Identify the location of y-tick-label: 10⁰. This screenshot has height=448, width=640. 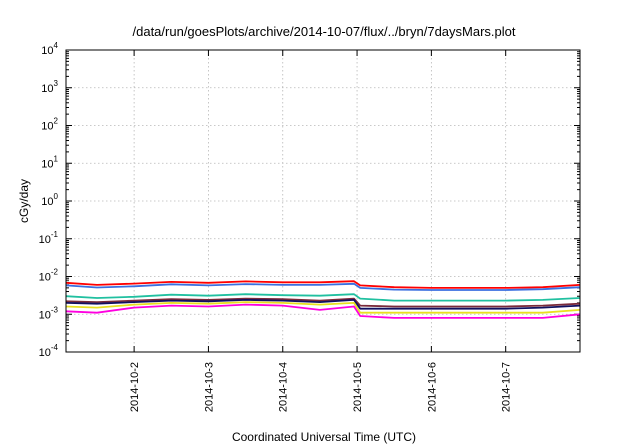
(49, 200).